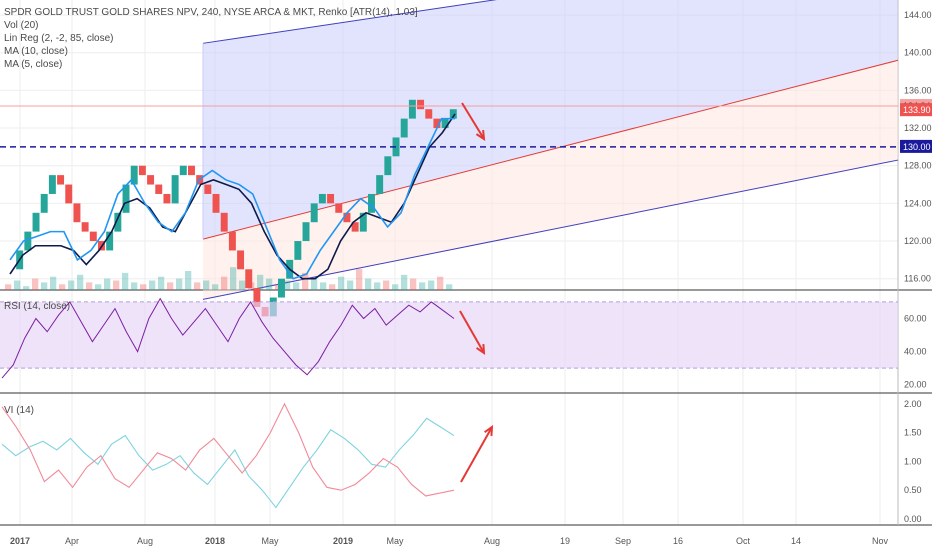 This screenshot has height=550, width=932. What do you see at coordinates (228, 338) in the screenshot?
I see `rsi-line` at bounding box center [228, 338].